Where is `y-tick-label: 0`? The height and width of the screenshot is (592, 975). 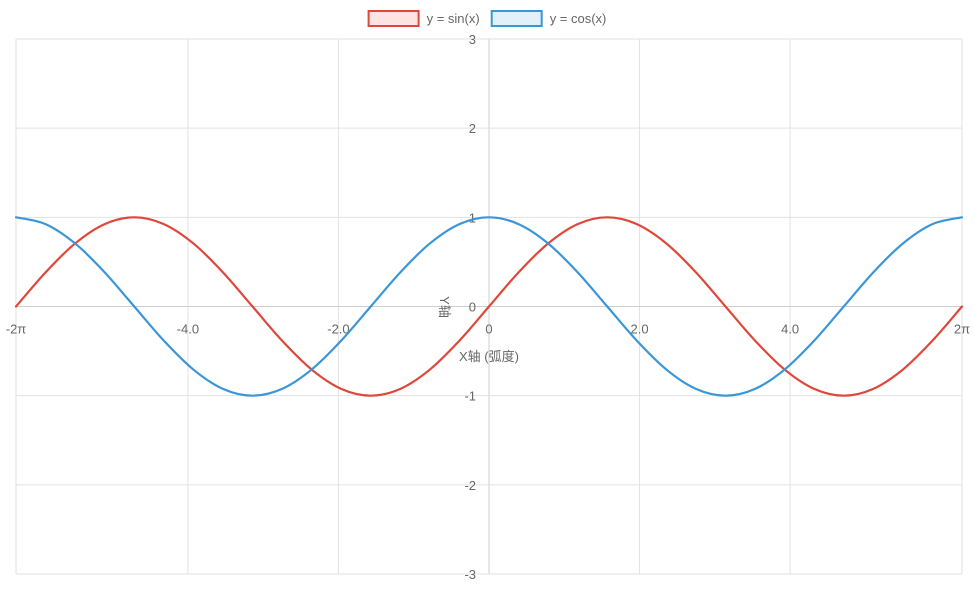 y-tick-label: 0 is located at coordinates (472, 307).